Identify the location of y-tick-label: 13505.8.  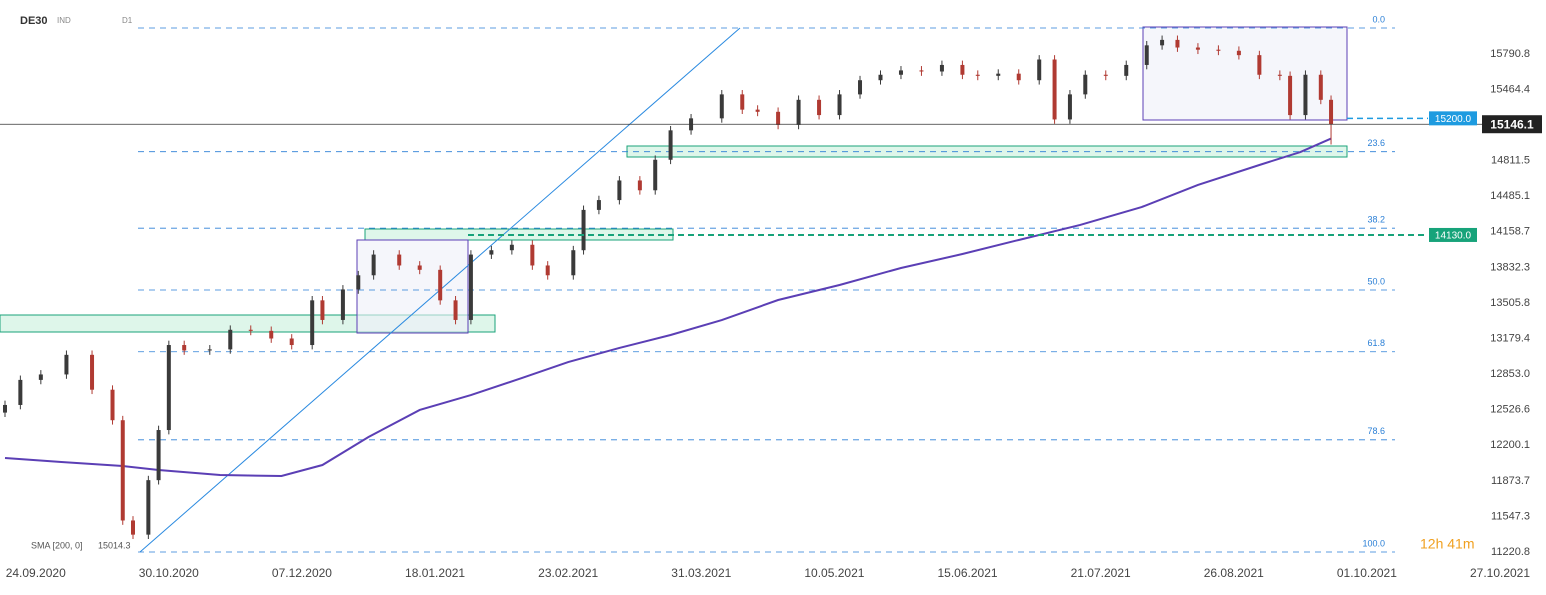
(1510, 303).